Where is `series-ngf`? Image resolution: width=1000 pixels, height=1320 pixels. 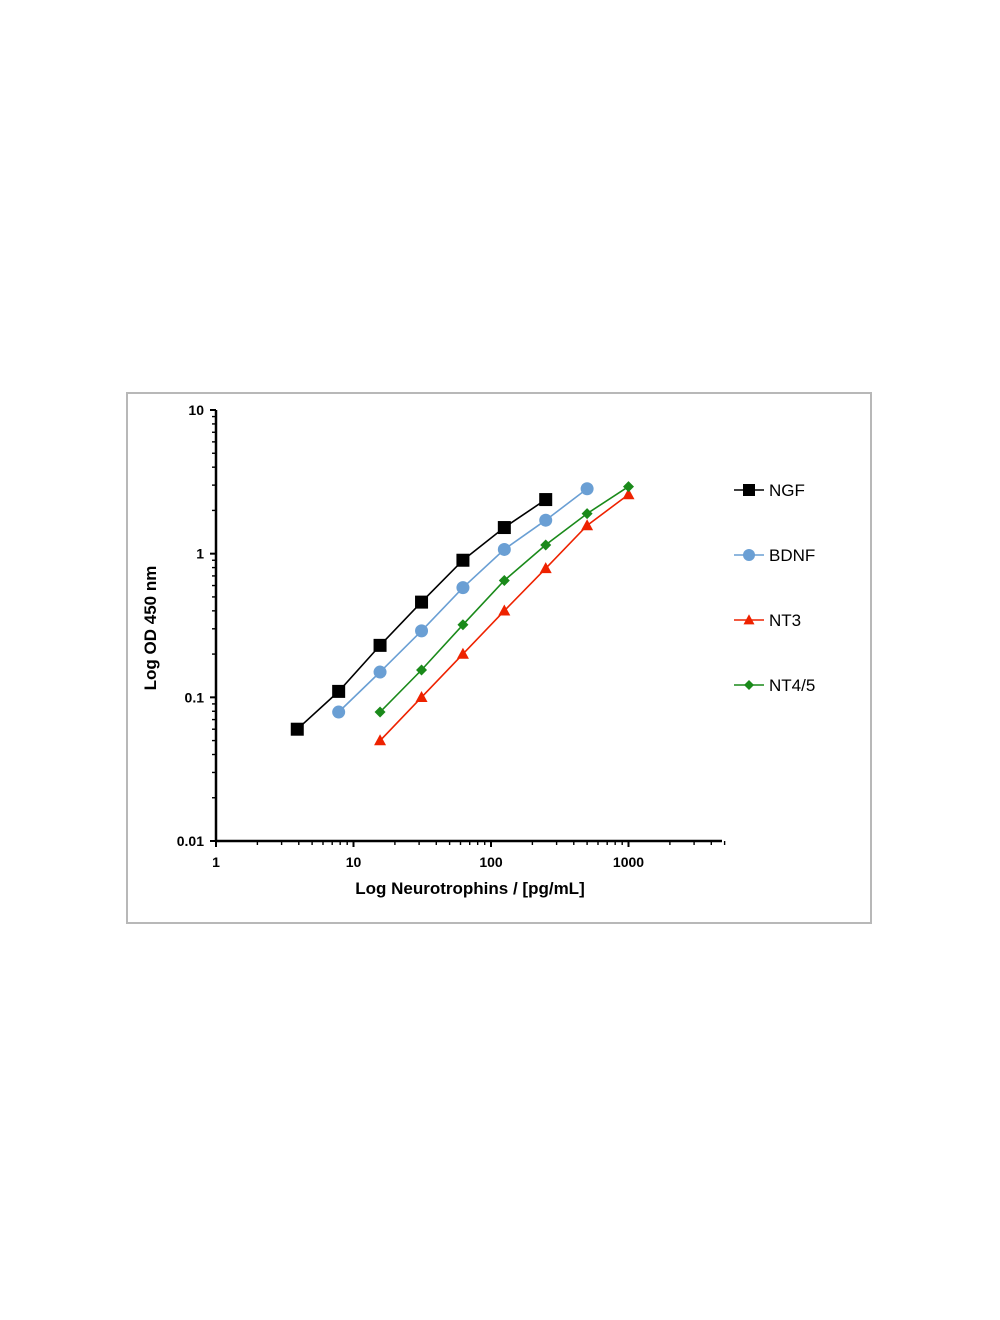 series-ngf is located at coordinates (421, 614).